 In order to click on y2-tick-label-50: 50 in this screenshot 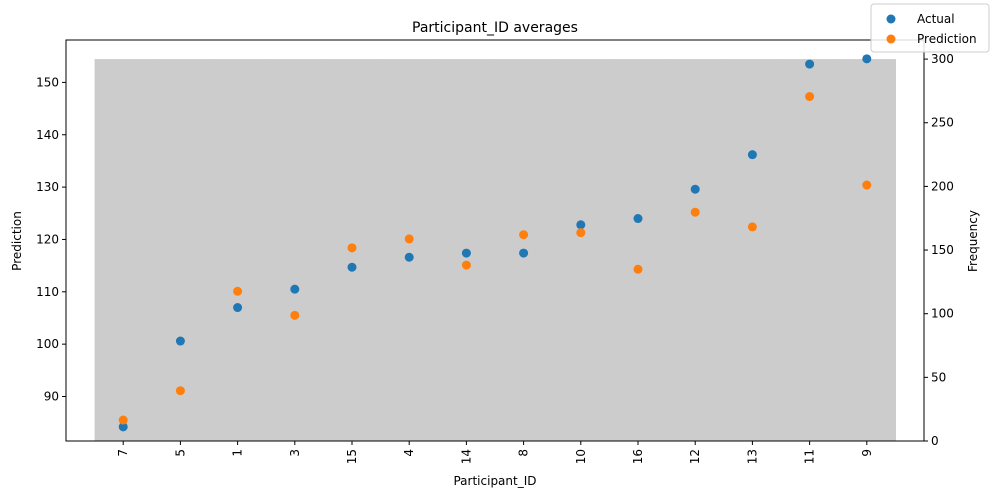, I will do `click(938, 377)`.